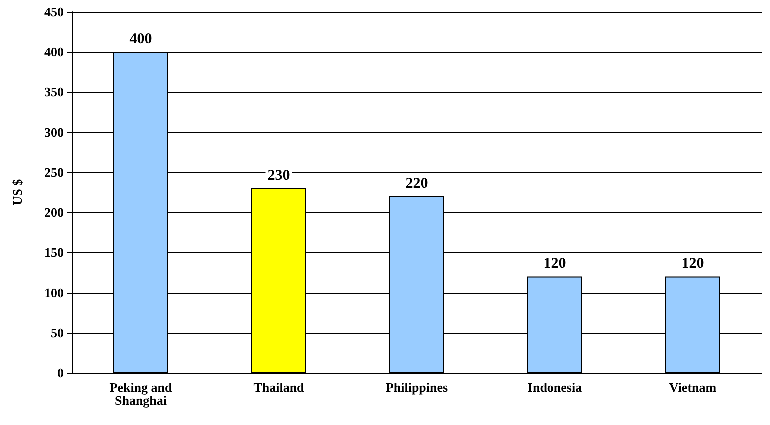  I want to click on y-tick-label: 150, so click(54, 252).